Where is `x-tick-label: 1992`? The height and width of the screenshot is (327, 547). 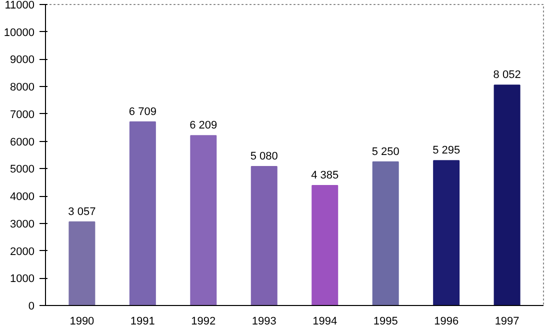
x-tick-label: 1992 is located at coordinates (203, 321).